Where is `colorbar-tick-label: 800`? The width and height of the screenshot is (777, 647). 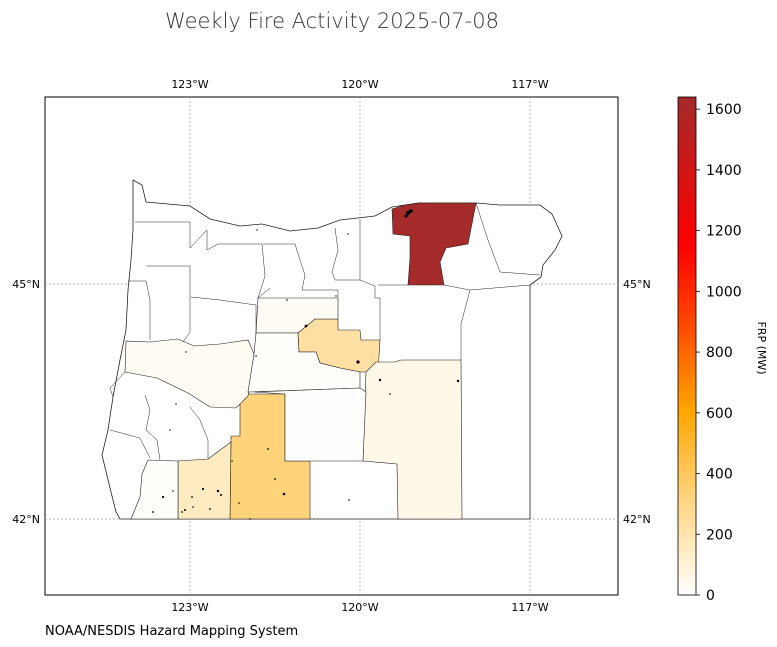 colorbar-tick-label: 800 is located at coordinates (719, 353).